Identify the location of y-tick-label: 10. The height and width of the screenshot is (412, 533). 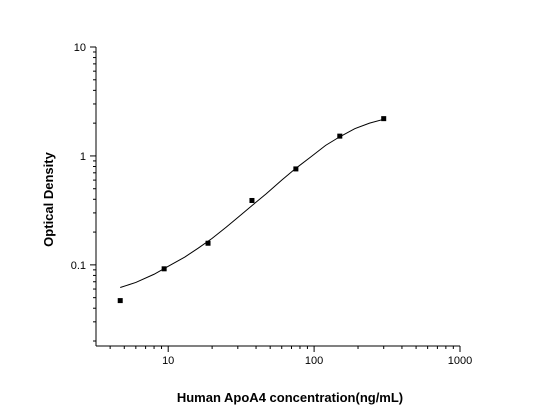
(80, 48).